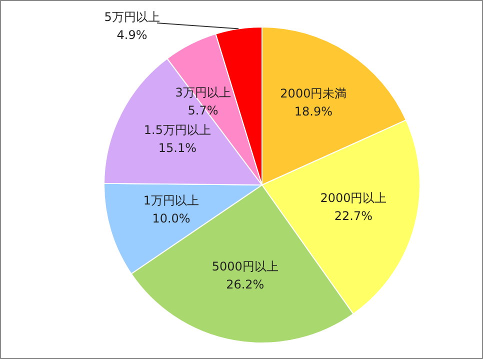 This screenshot has width=483, height=359. Describe the element at coordinates (132, 17) in the screenshot. I see `slice-label: 5万円以上` at that location.